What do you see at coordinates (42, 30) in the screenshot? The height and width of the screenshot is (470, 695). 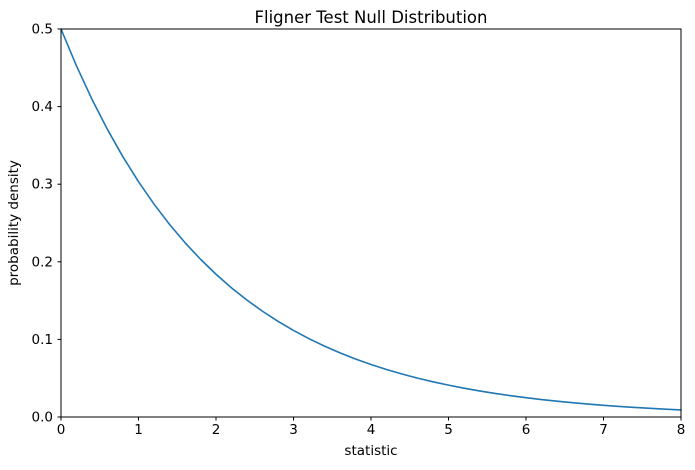 I see `y-tick-label: 0.5` at bounding box center [42, 30].